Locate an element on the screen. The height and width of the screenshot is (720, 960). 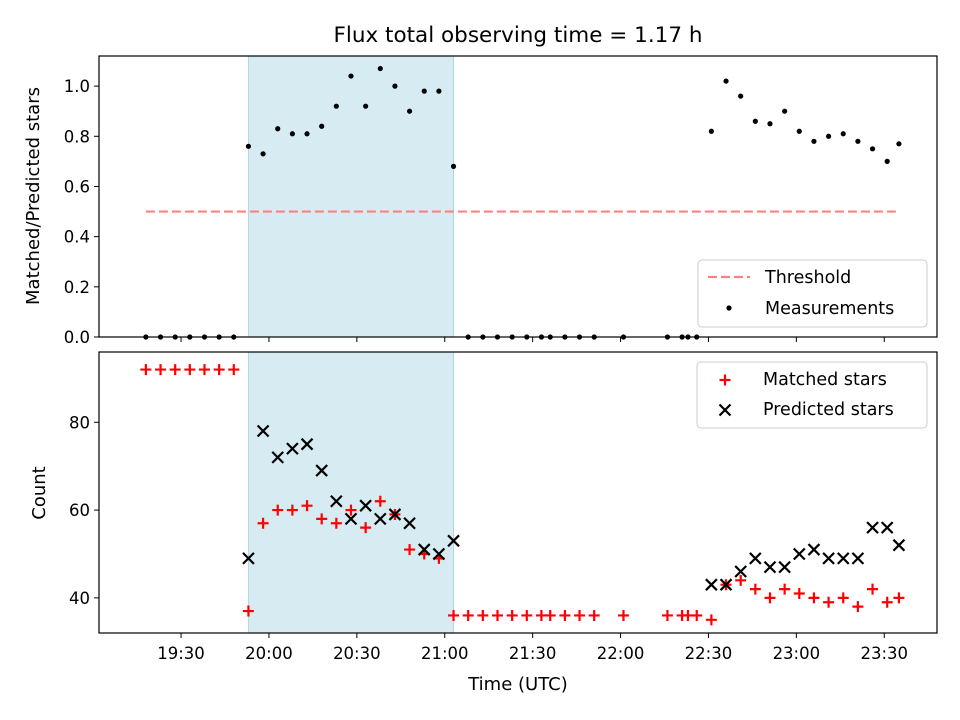
legend-measurements-swatch is located at coordinates (729, 308).